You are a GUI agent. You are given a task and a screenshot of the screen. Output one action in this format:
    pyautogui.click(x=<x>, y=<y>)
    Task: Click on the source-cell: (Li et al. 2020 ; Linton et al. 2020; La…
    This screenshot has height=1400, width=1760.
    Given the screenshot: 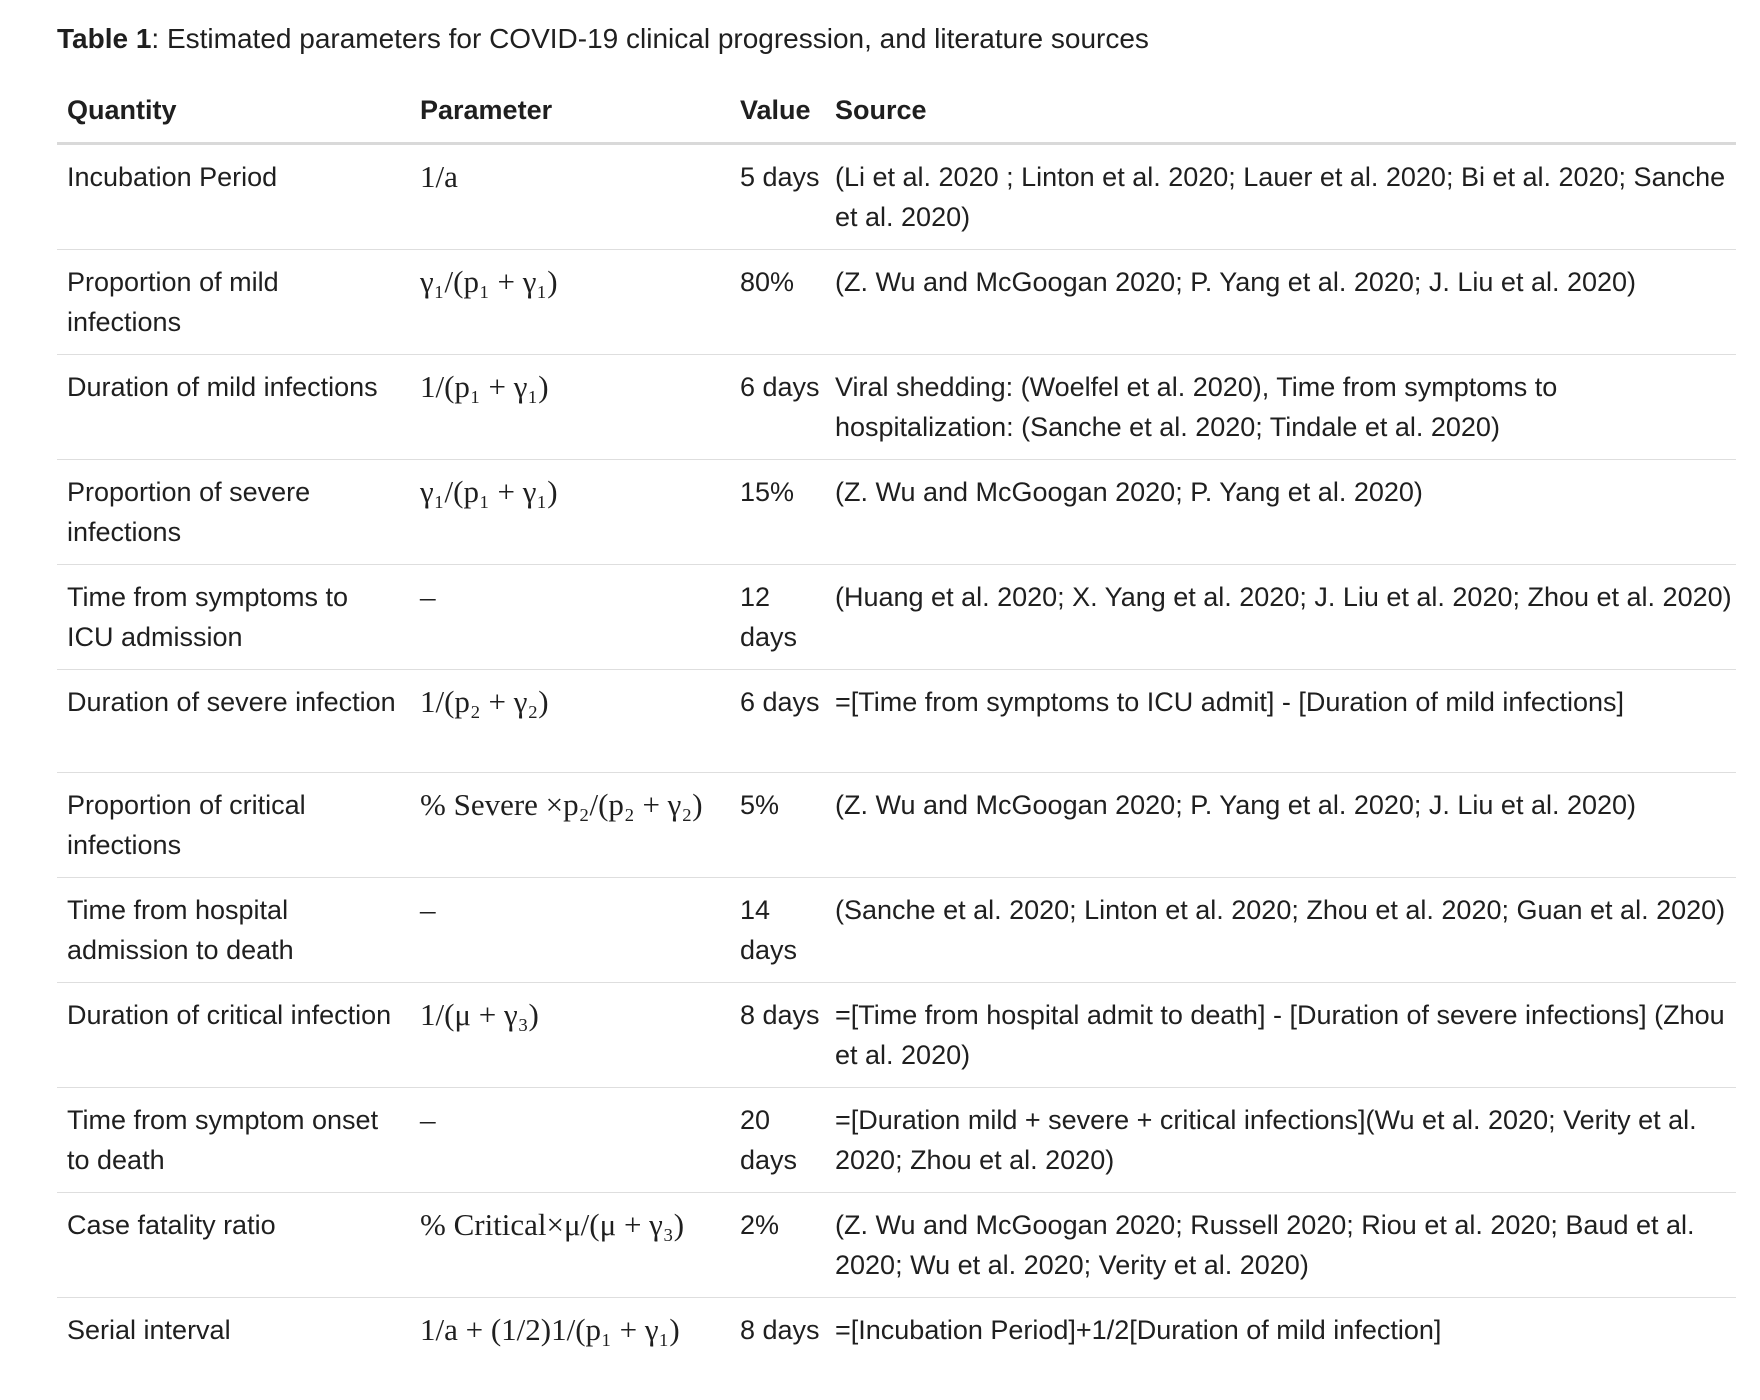 What is the action you would take?
    pyautogui.click(x=1280, y=197)
    